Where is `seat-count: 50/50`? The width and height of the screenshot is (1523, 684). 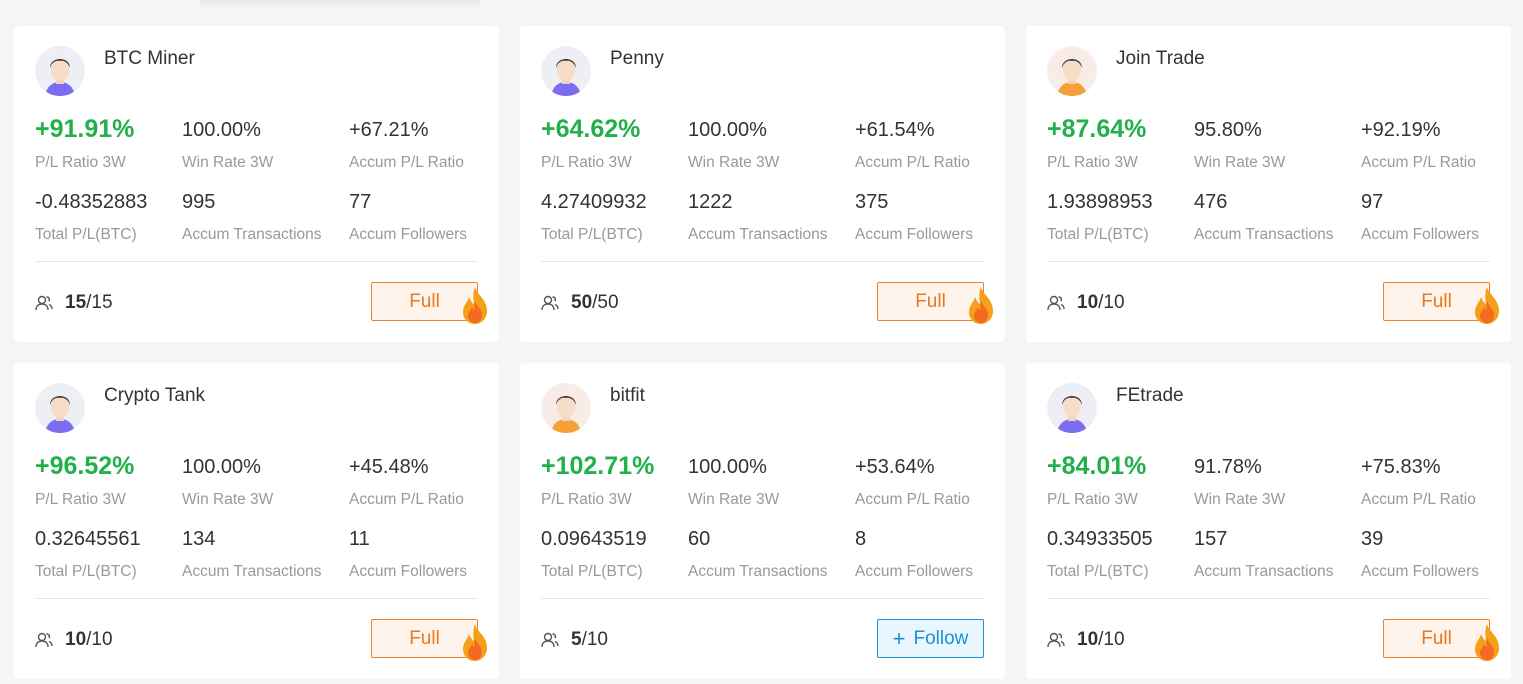
seat-count: 50/50 is located at coordinates (580, 303).